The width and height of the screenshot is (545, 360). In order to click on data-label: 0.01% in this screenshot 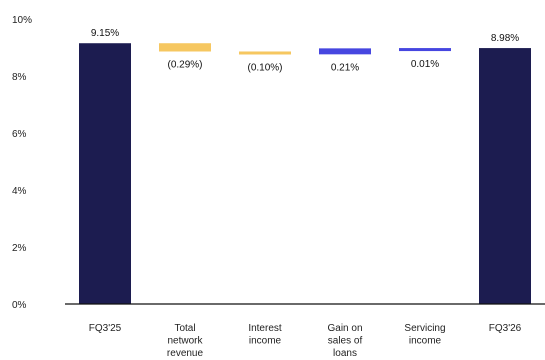, I will do `click(425, 64)`.